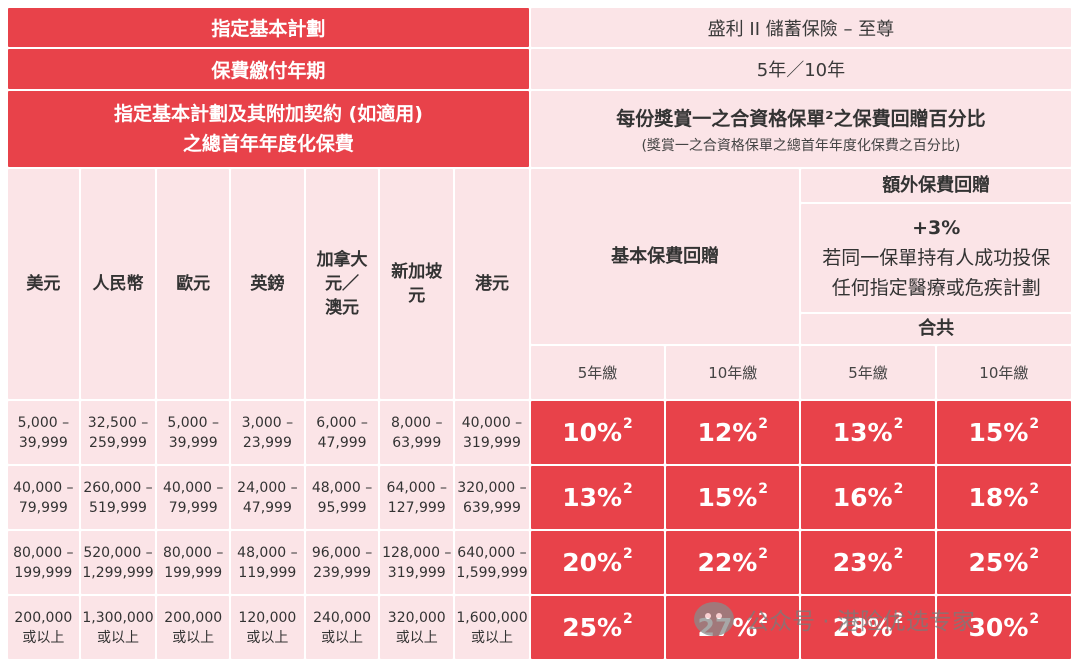 The height and width of the screenshot is (663, 1080). I want to click on range-cell: 240,000 或以上, so click(342, 627).